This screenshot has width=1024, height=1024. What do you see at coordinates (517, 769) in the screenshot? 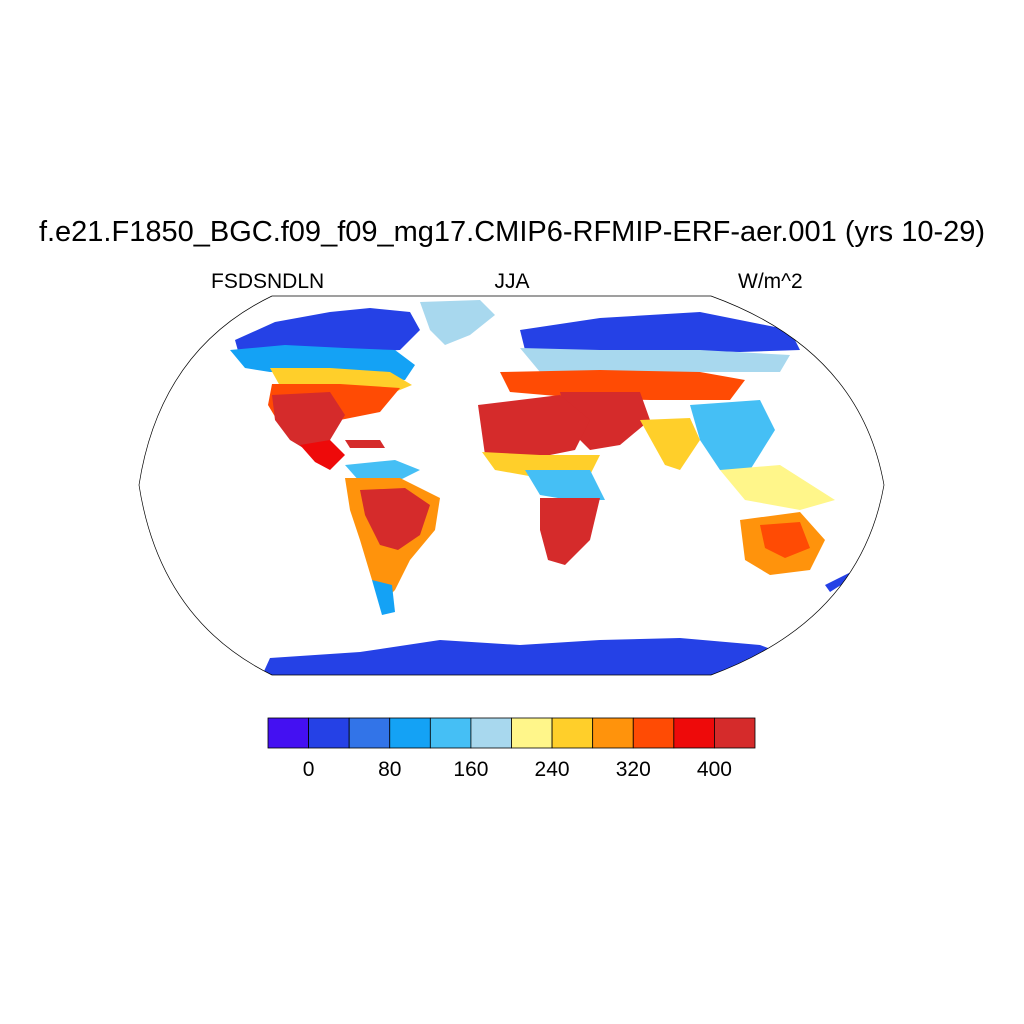
I see `colorbar-labels: 0 80 160 240 320 400` at bounding box center [517, 769].